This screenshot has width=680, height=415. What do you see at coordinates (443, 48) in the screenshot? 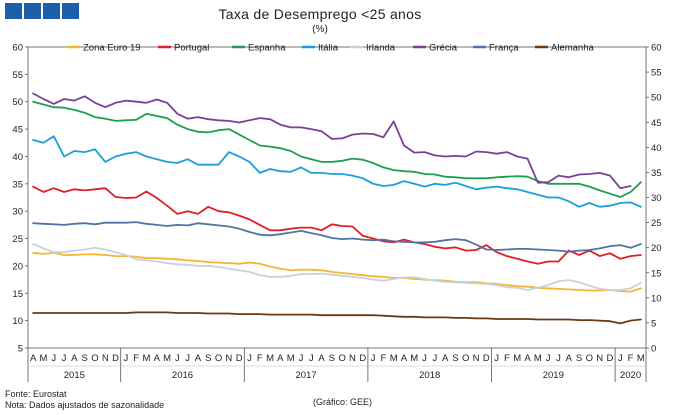
I see `legend-label: Grécia` at bounding box center [443, 48].